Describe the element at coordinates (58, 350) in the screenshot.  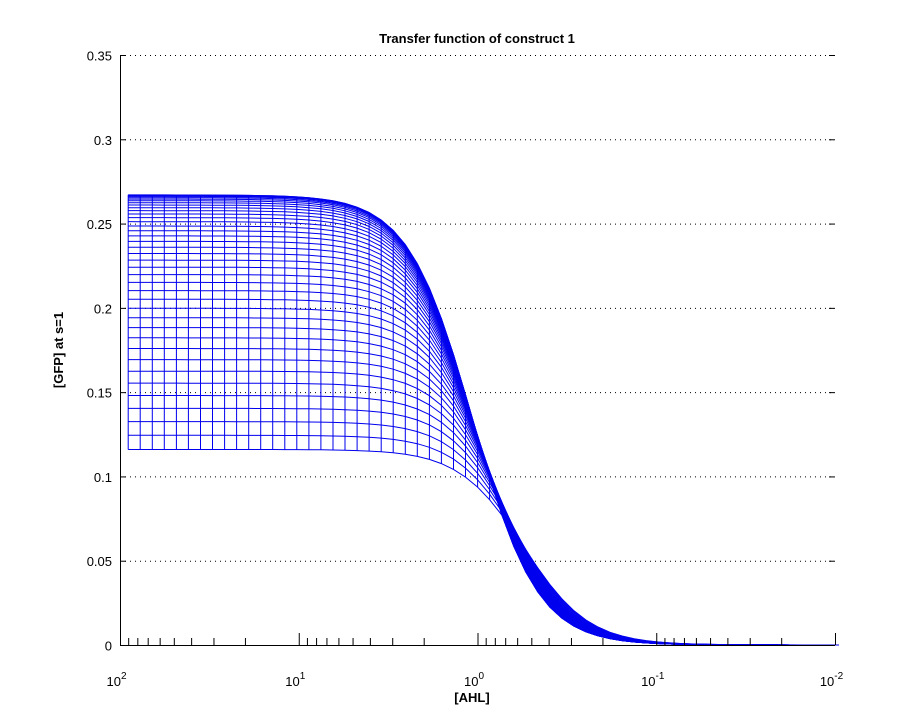
I see `y-axis-label: [GFP] at s=1` at that location.